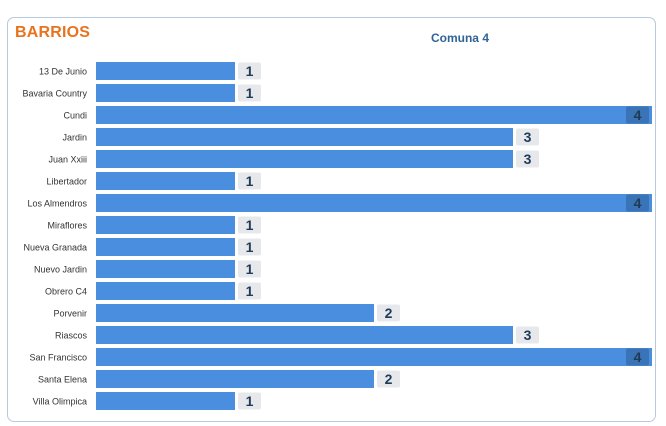  I want to click on category-label: Jardin, so click(74, 138).